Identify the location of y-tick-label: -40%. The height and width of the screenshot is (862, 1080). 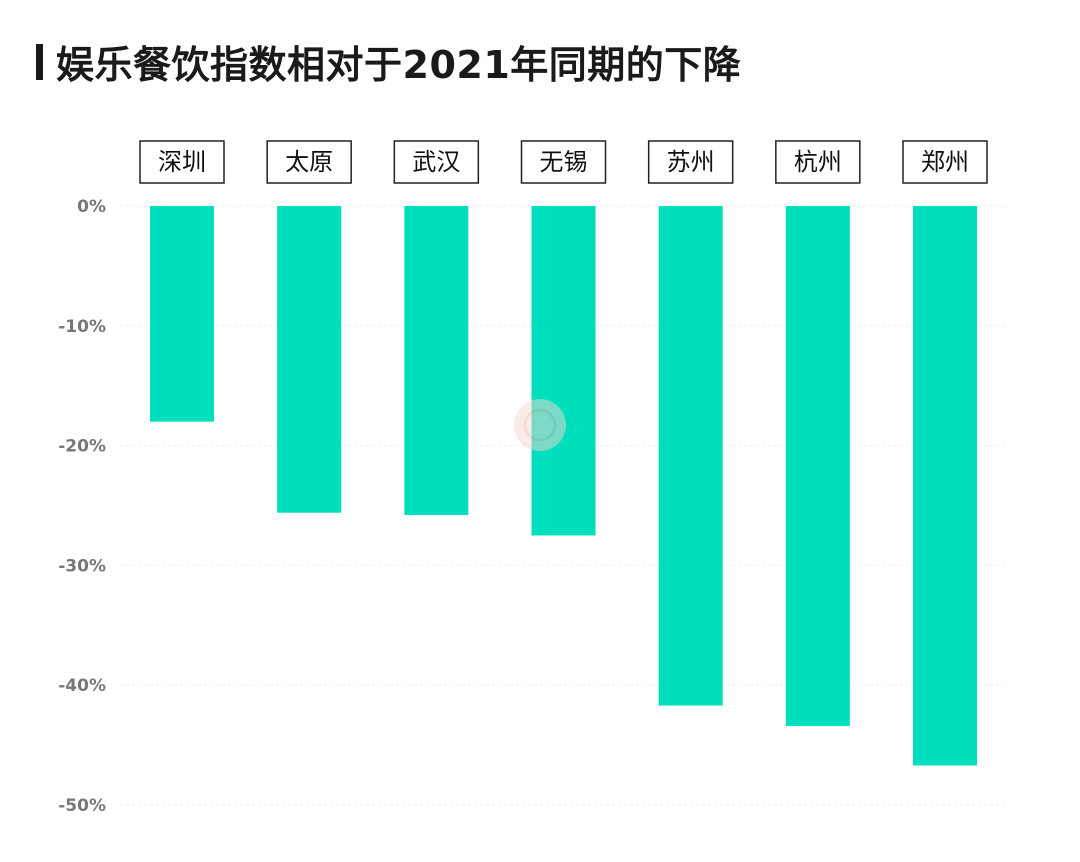
(82, 686).